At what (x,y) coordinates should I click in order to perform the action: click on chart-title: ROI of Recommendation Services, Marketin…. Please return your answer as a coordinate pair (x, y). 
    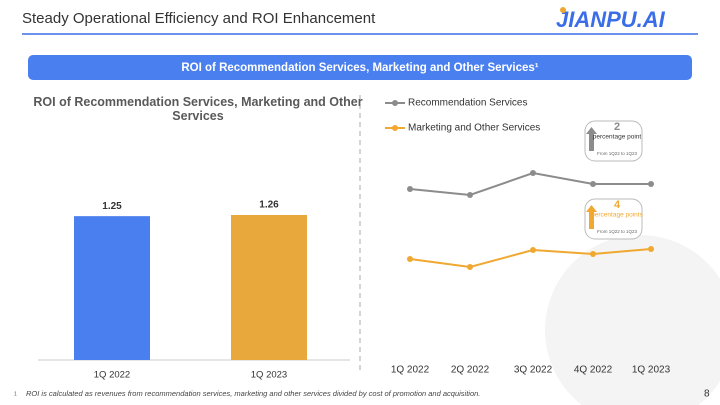
    Looking at the image, I should click on (197, 109).